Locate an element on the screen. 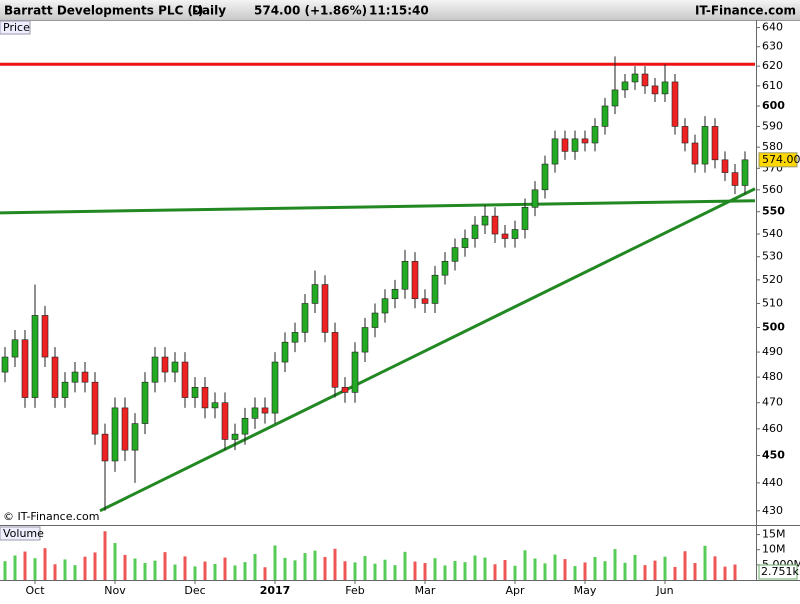  y-tick-label: 600 is located at coordinates (773, 105).